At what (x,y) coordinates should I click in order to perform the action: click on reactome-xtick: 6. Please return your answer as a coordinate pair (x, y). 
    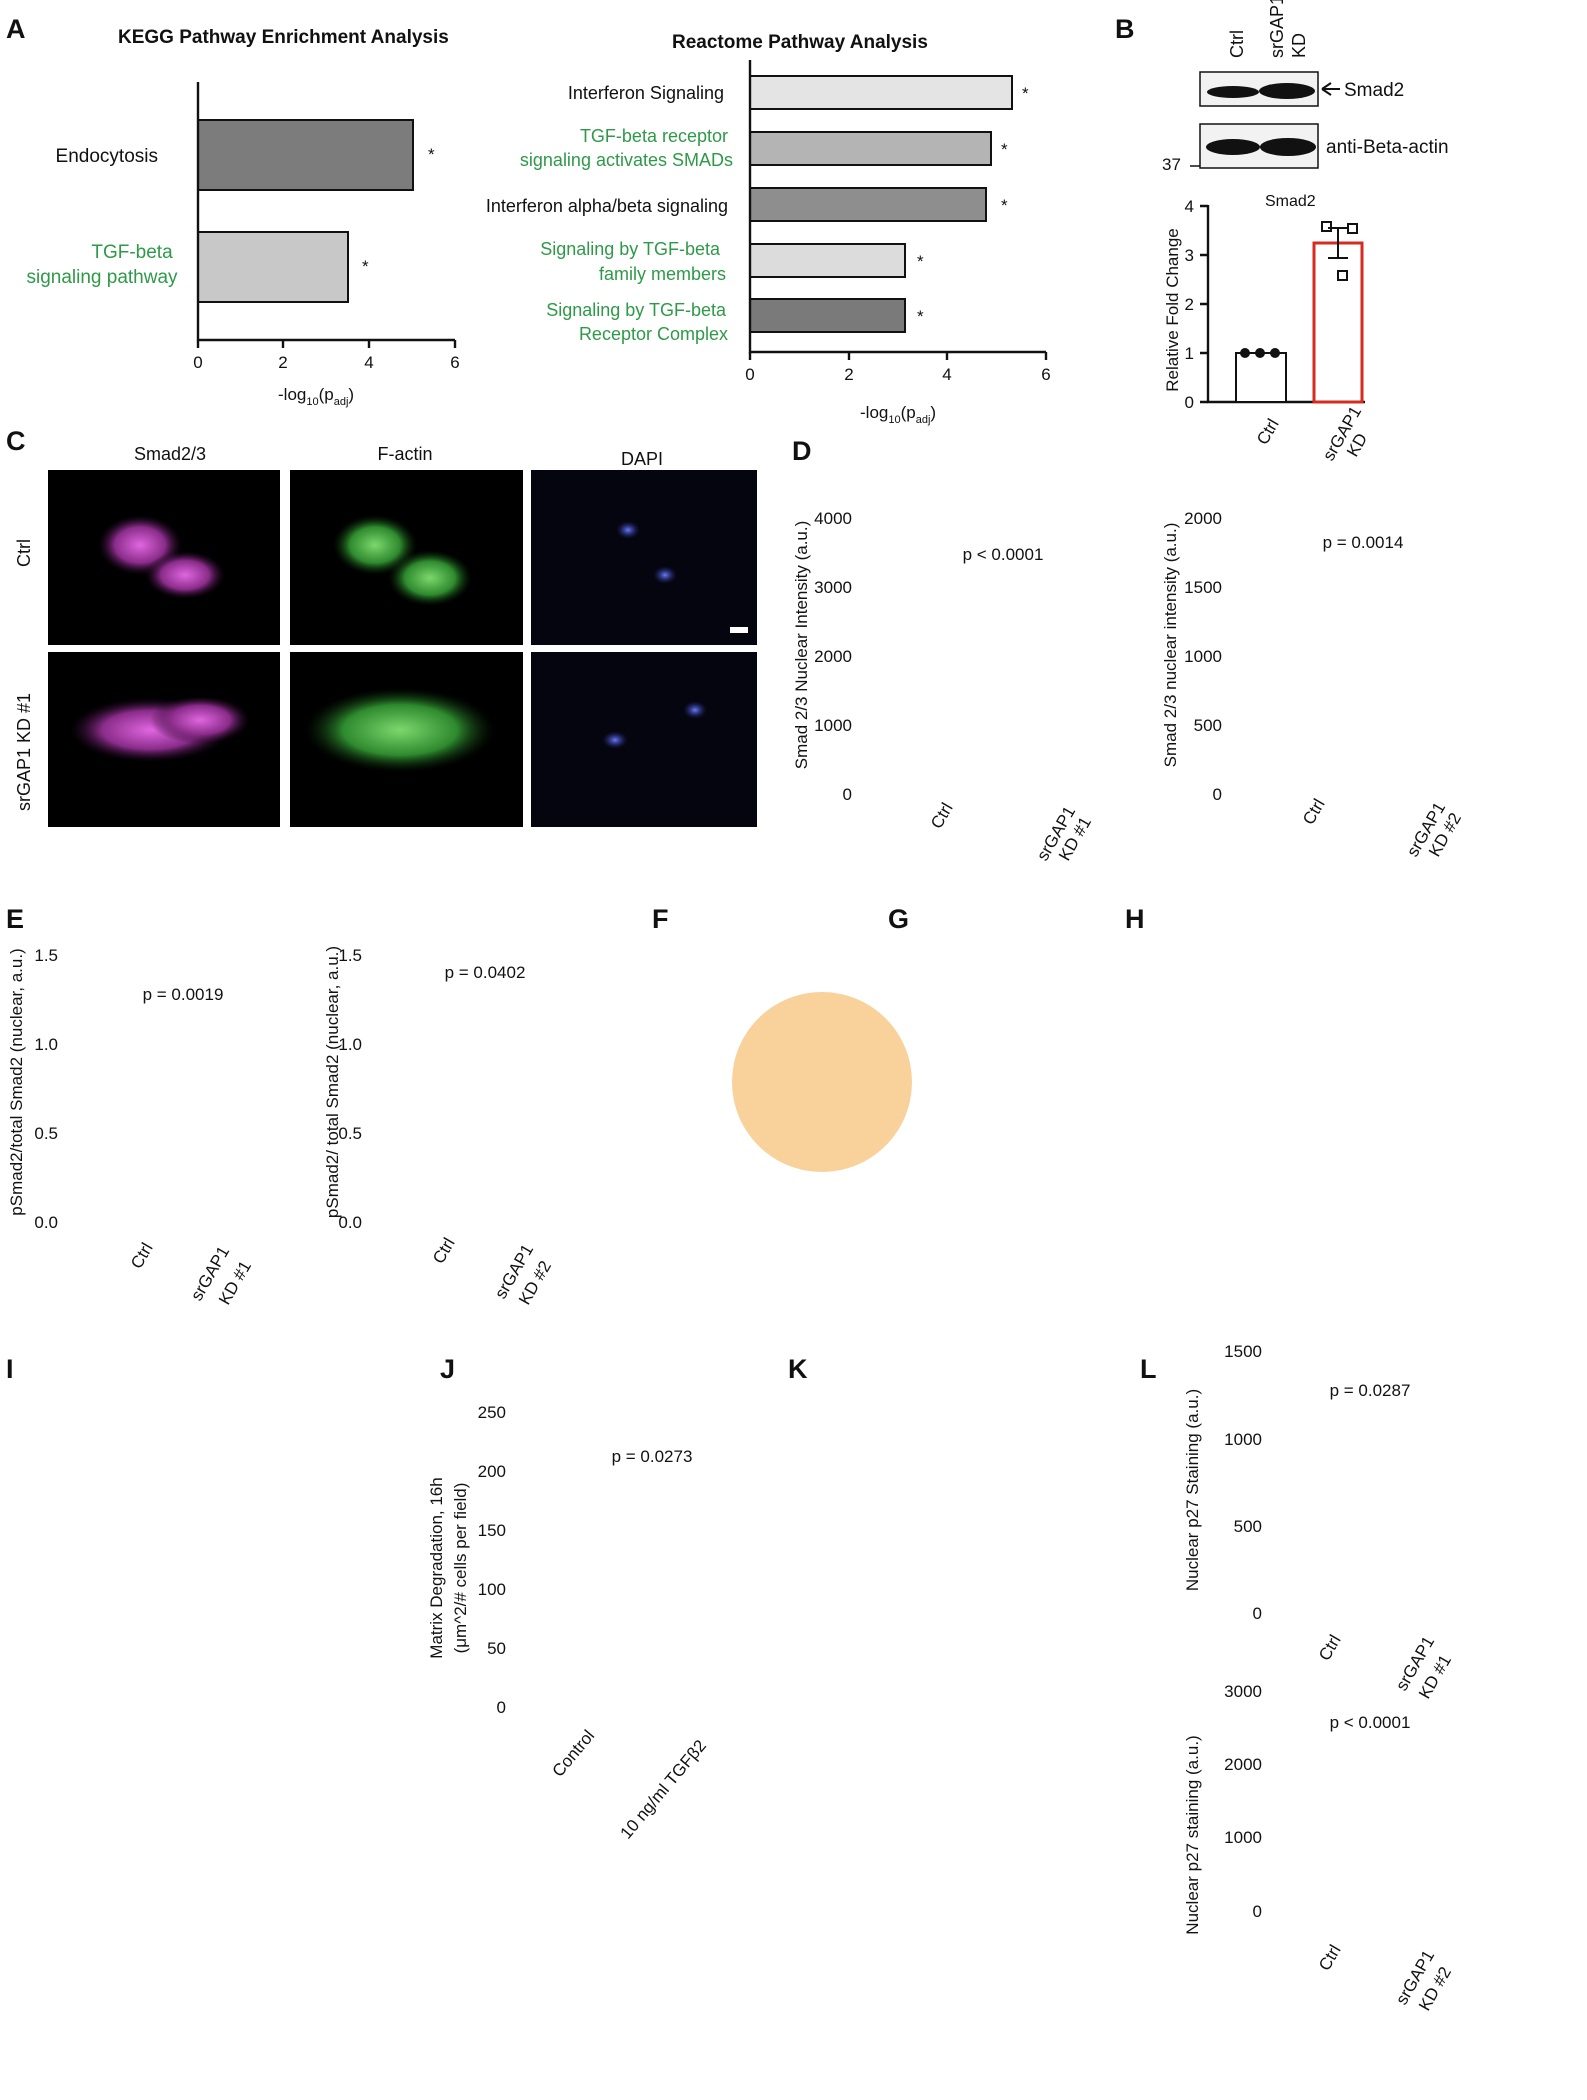
    Looking at the image, I should click on (1045, 374).